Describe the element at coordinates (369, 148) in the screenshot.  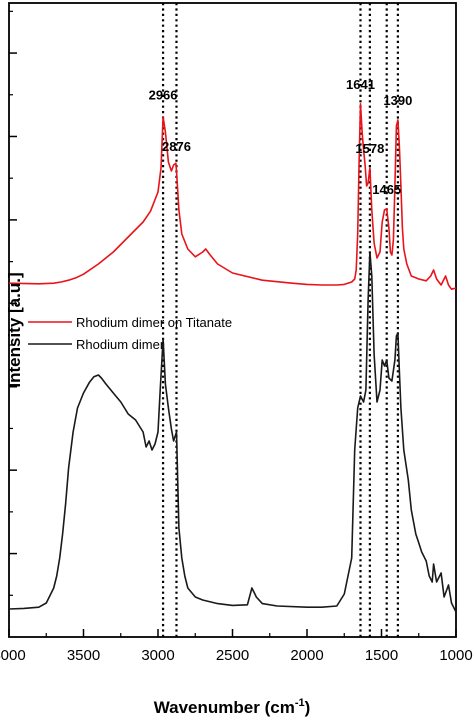
I see `peak-label-1578: 1578` at that location.